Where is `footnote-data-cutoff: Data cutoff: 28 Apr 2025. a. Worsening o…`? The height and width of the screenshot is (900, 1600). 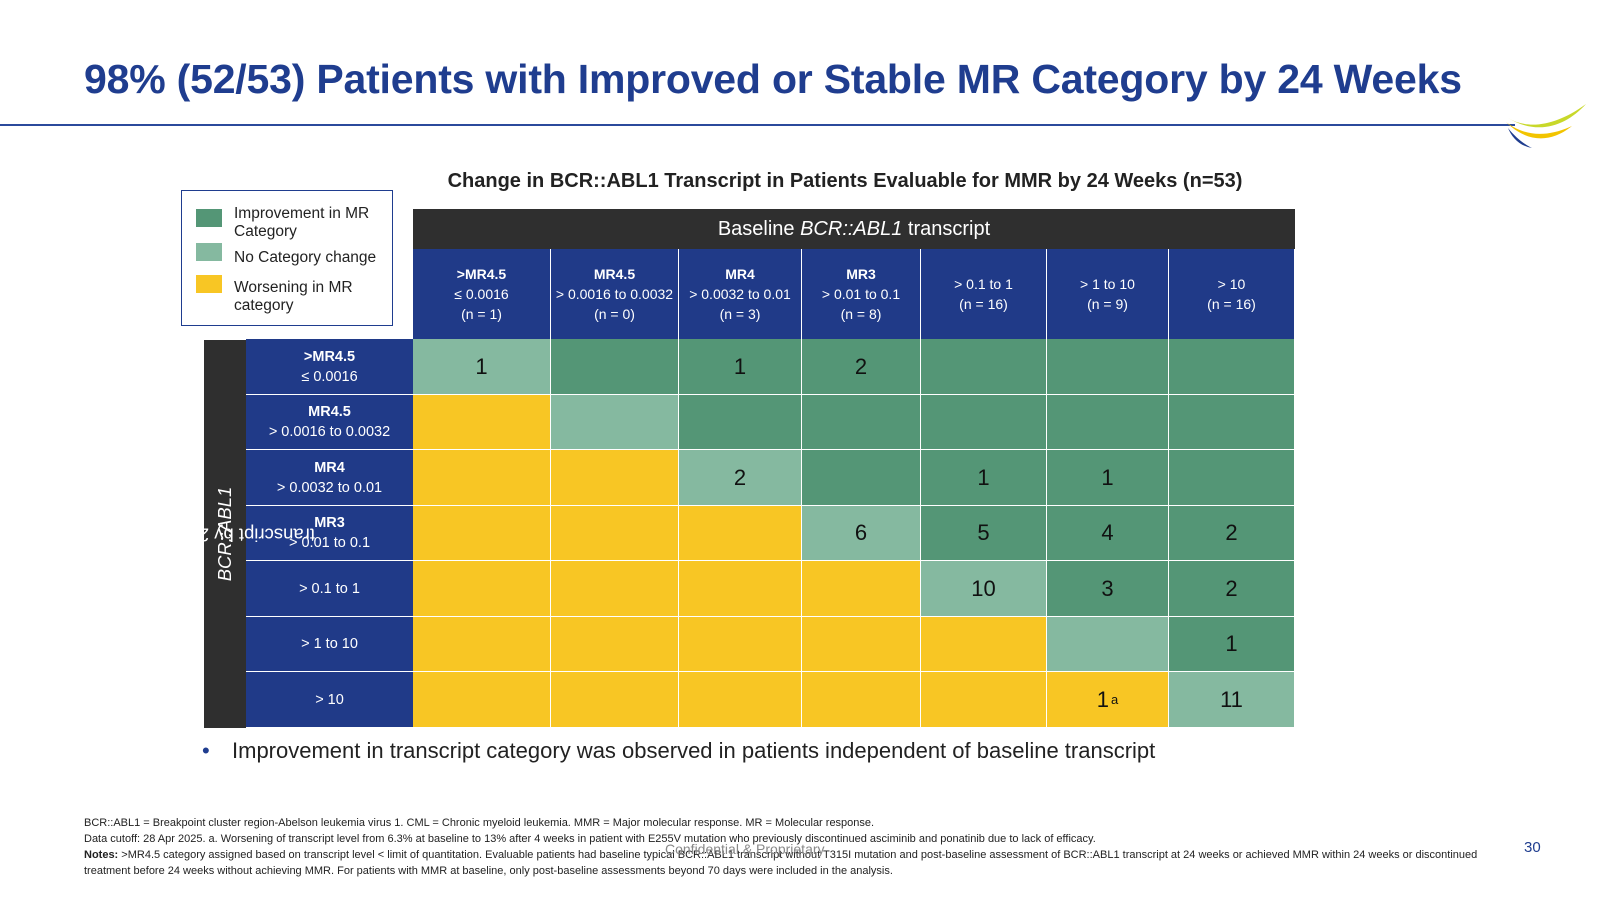
footnote-data-cutoff: Data cutoff: 28 Apr 2025. a. Worsening o… is located at coordinates (590, 839).